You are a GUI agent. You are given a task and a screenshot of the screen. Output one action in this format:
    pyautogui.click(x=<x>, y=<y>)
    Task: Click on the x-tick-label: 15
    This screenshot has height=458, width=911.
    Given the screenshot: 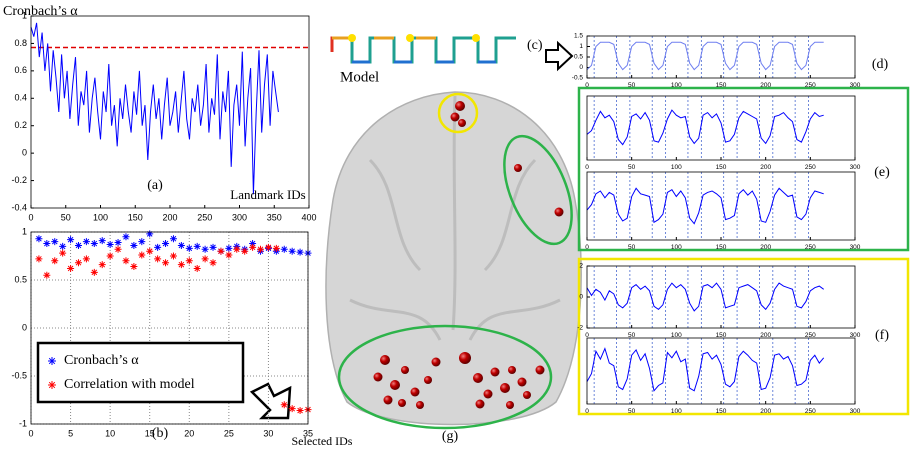 What is the action you would take?
    pyautogui.click(x=150, y=433)
    